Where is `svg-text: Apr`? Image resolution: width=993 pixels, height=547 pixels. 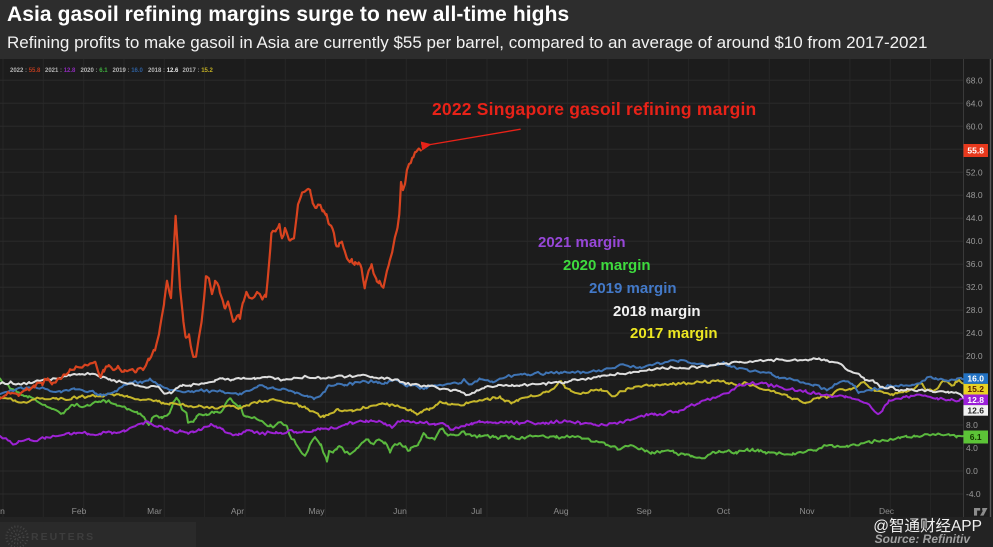 svg-text: Apr is located at coordinates (237, 511).